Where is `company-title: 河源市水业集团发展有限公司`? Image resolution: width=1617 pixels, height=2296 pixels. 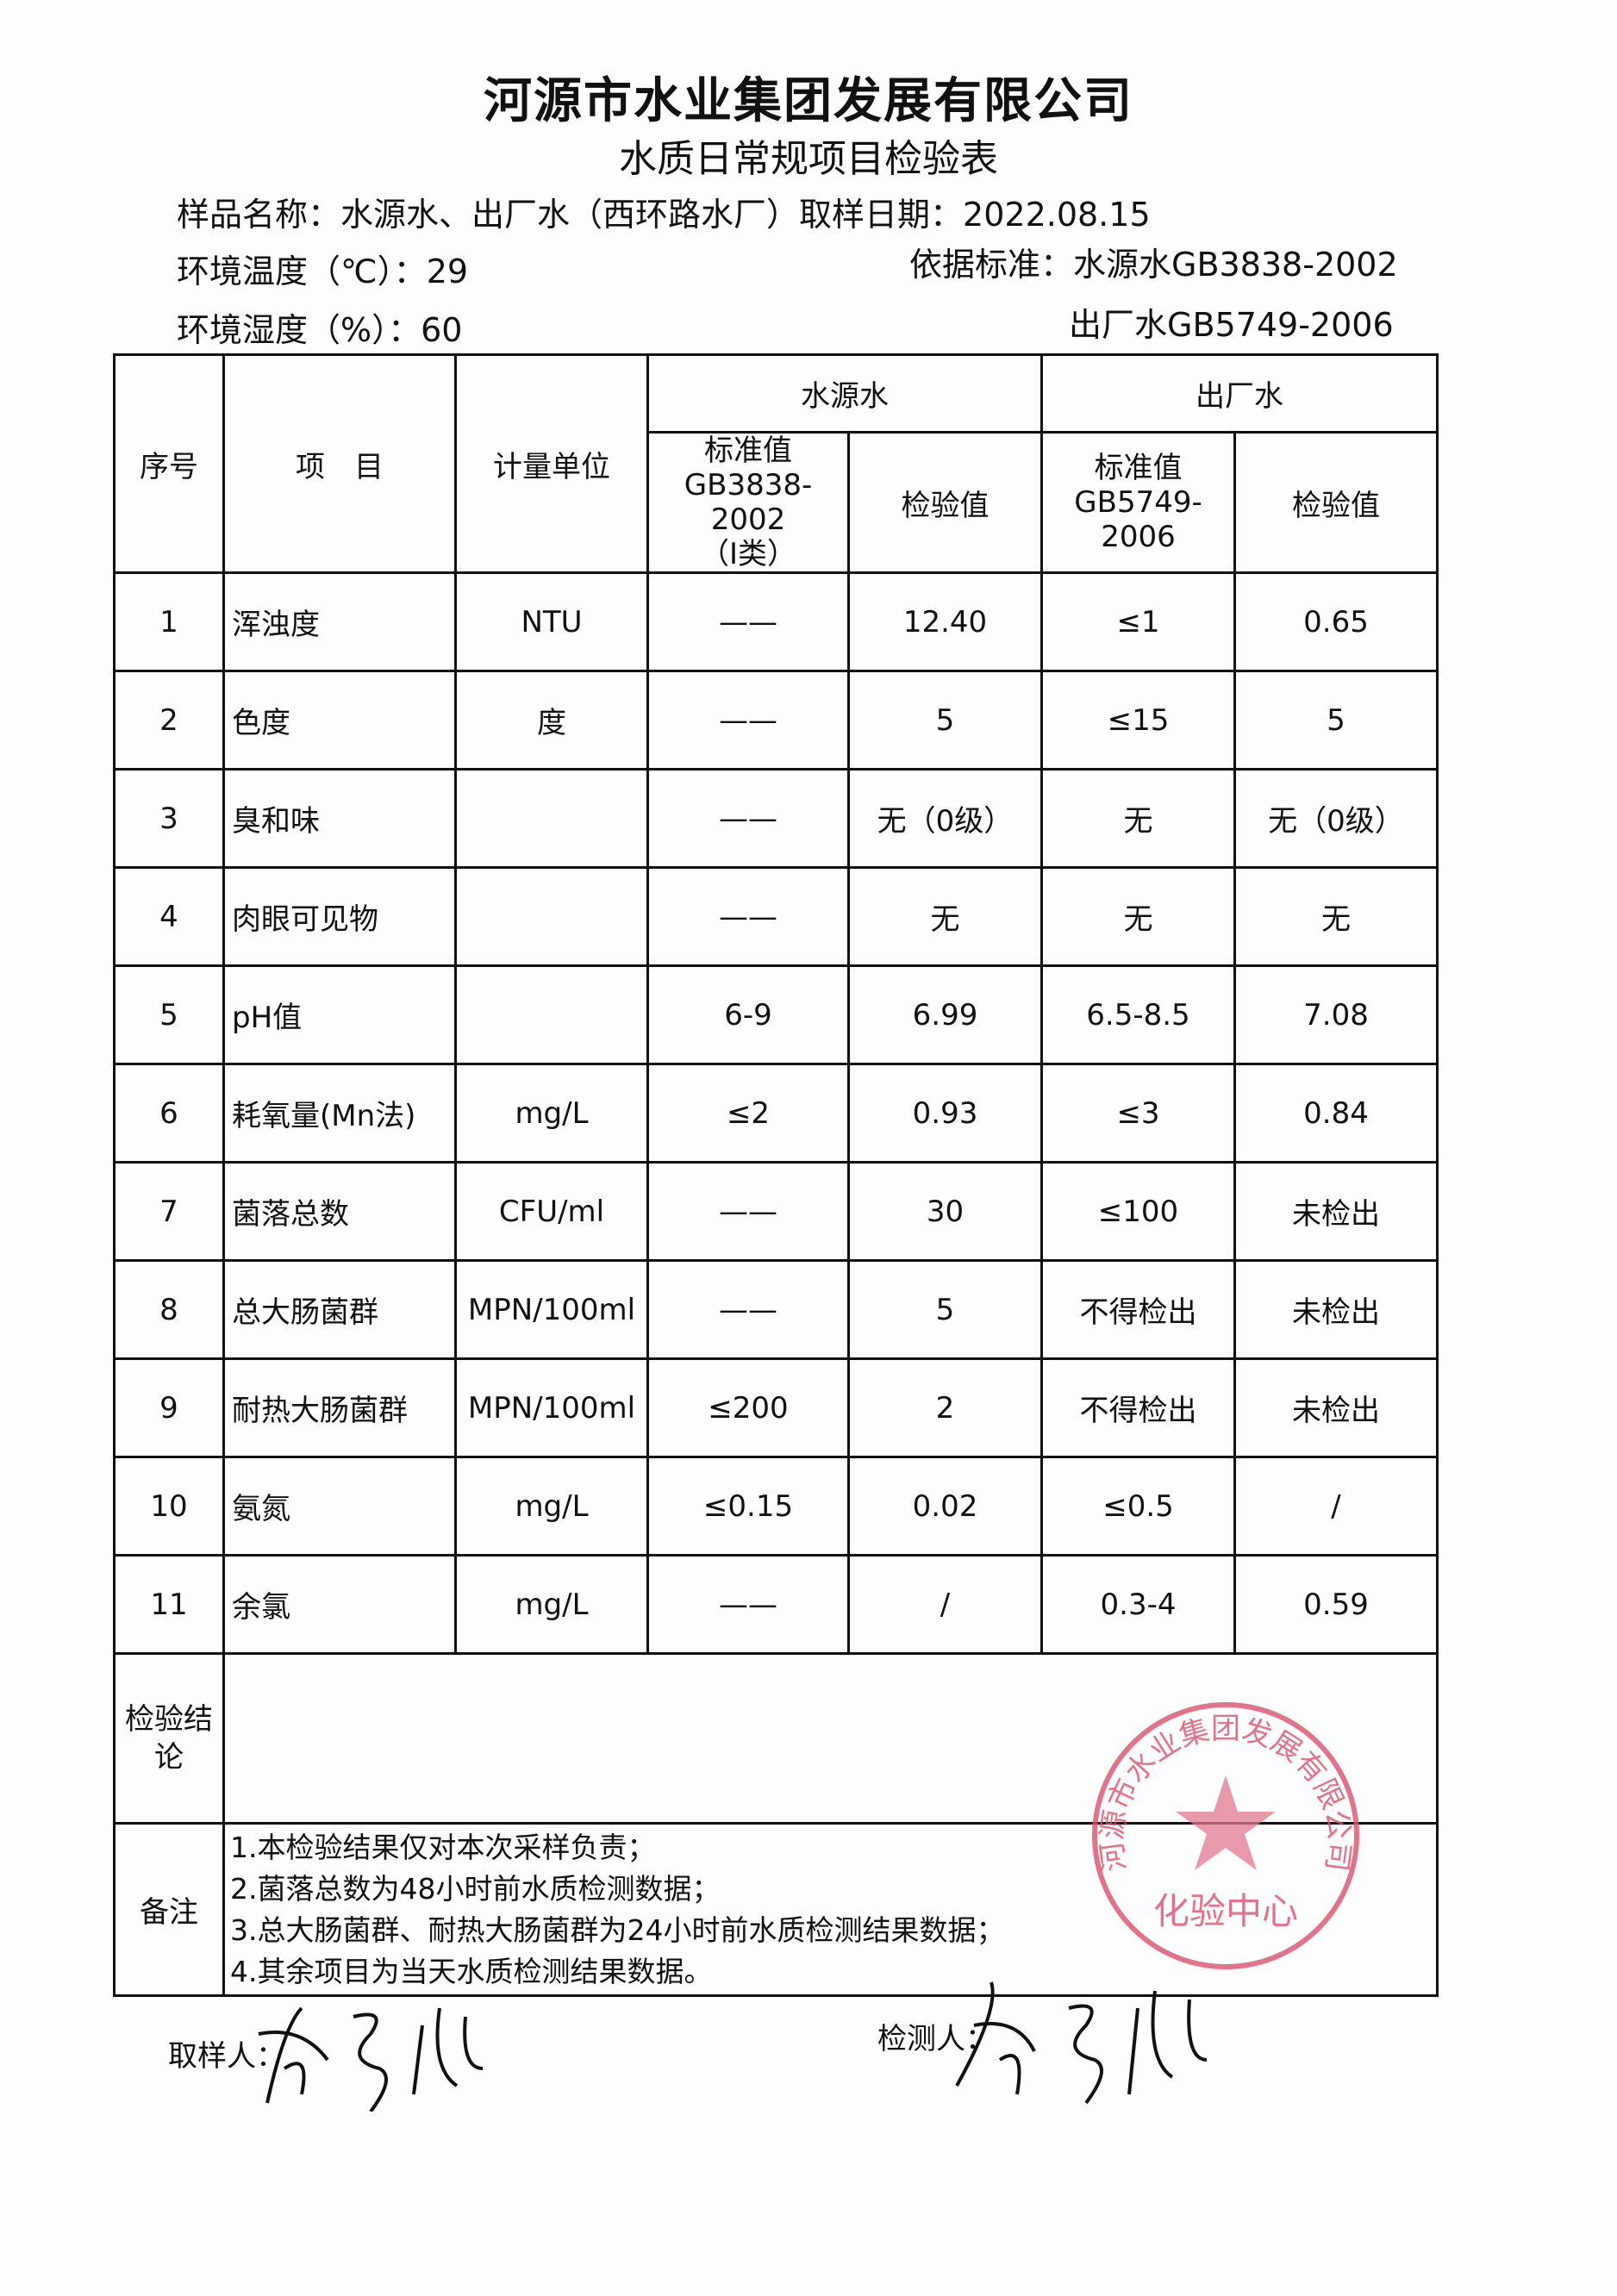
company-title: 河源市水业集团发展有限公司 is located at coordinates (808, 101).